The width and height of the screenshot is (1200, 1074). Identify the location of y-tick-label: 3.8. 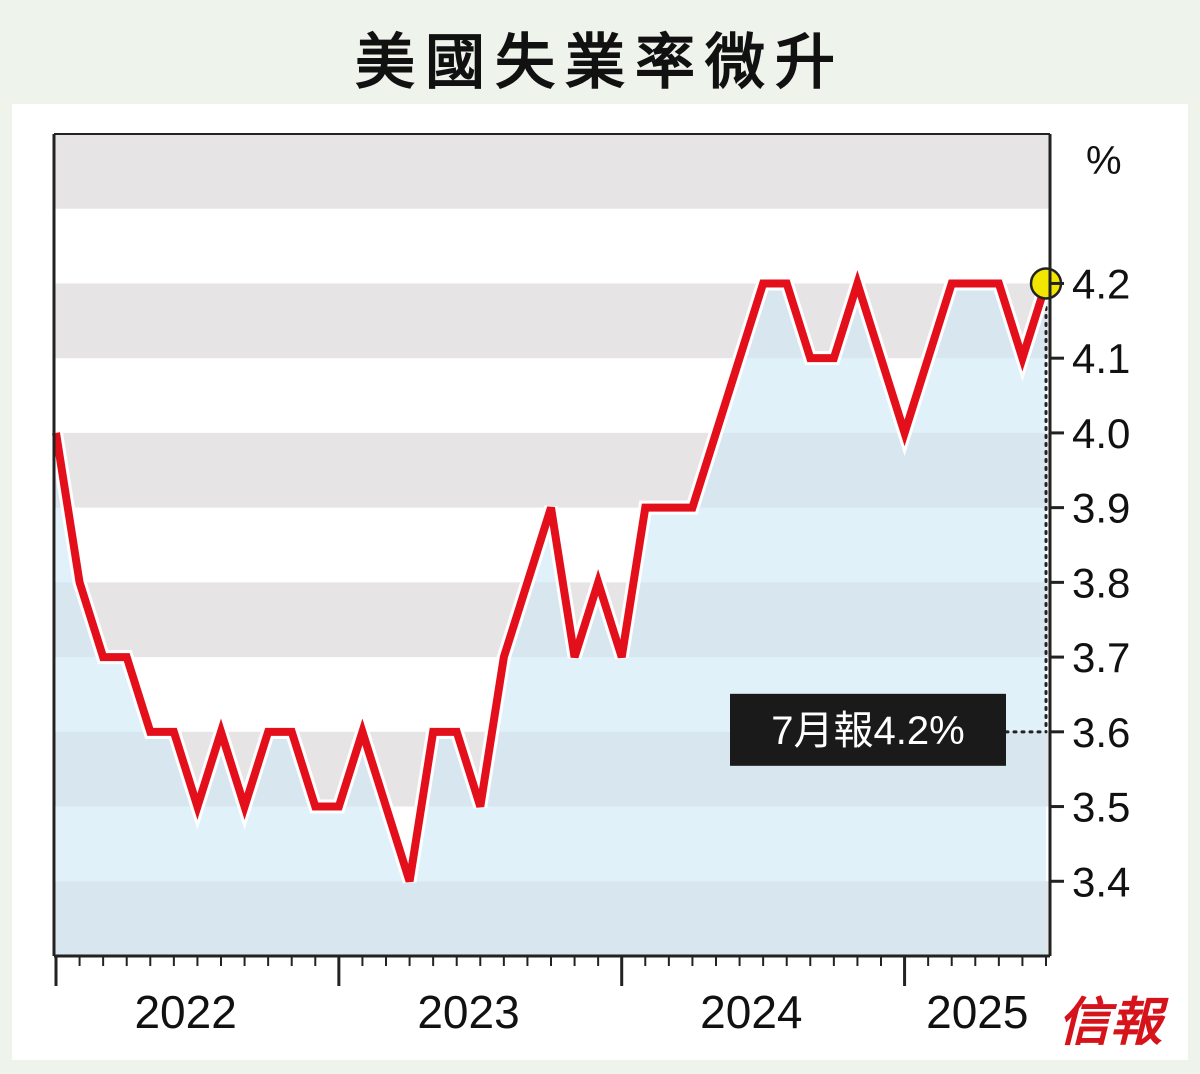
(1101, 582).